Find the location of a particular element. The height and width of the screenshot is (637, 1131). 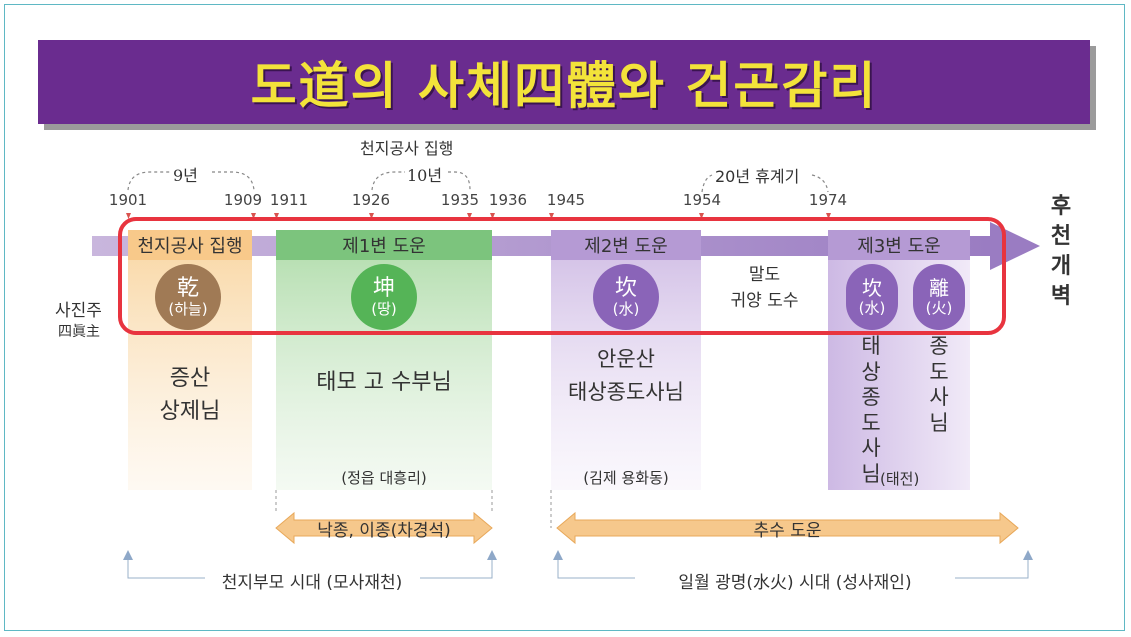

year-1936: 1936 is located at coordinates (508, 200).